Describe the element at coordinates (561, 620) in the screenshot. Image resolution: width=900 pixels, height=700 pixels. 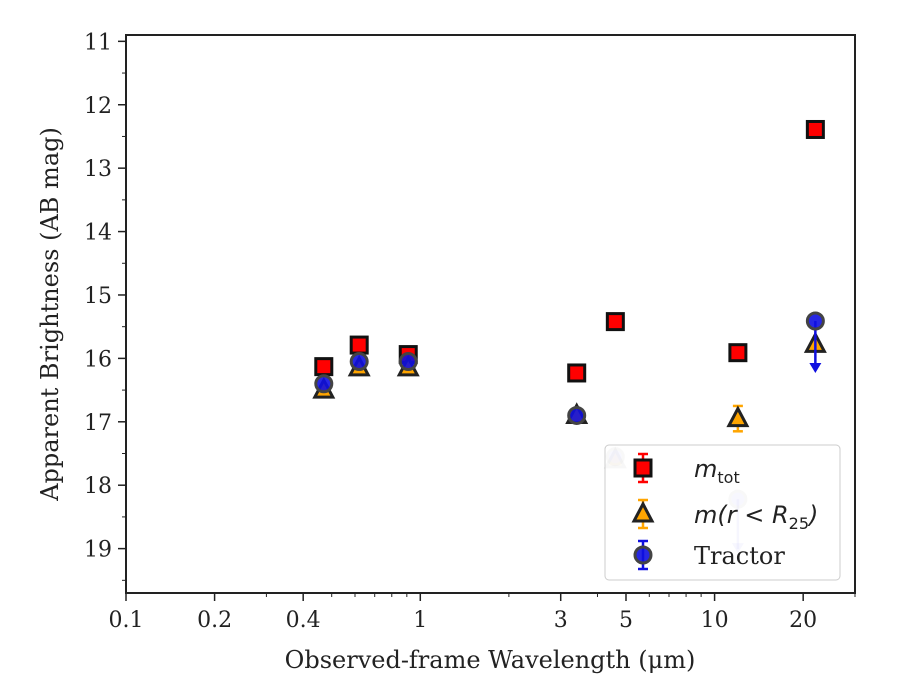
I see `x-tick-label: 3` at that location.